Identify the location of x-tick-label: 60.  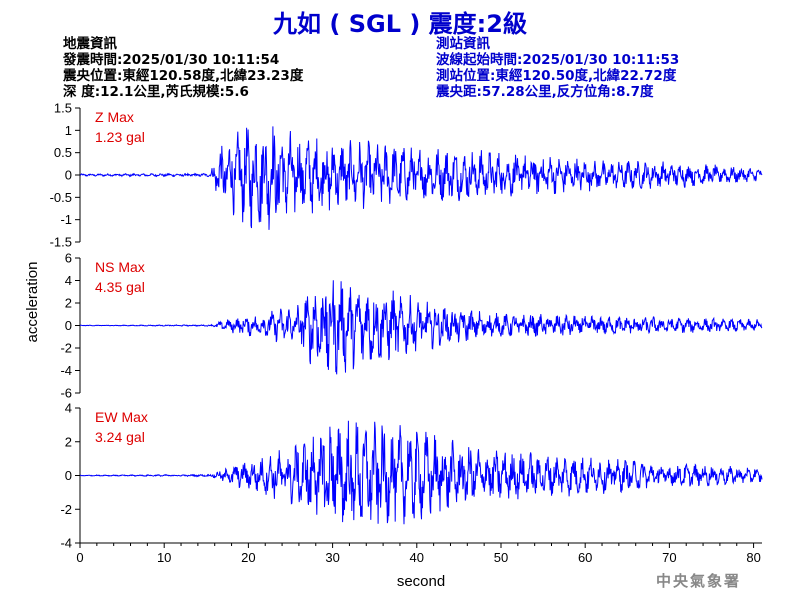
(585, 557).